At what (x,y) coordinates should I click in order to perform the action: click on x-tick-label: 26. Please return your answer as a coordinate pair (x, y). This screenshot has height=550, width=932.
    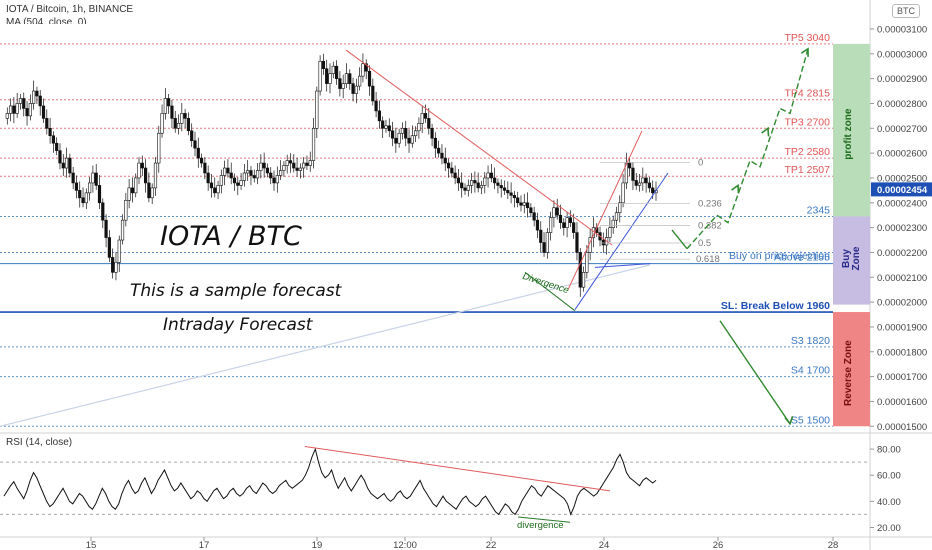
    Looking at the image, I should click on (718, 545).